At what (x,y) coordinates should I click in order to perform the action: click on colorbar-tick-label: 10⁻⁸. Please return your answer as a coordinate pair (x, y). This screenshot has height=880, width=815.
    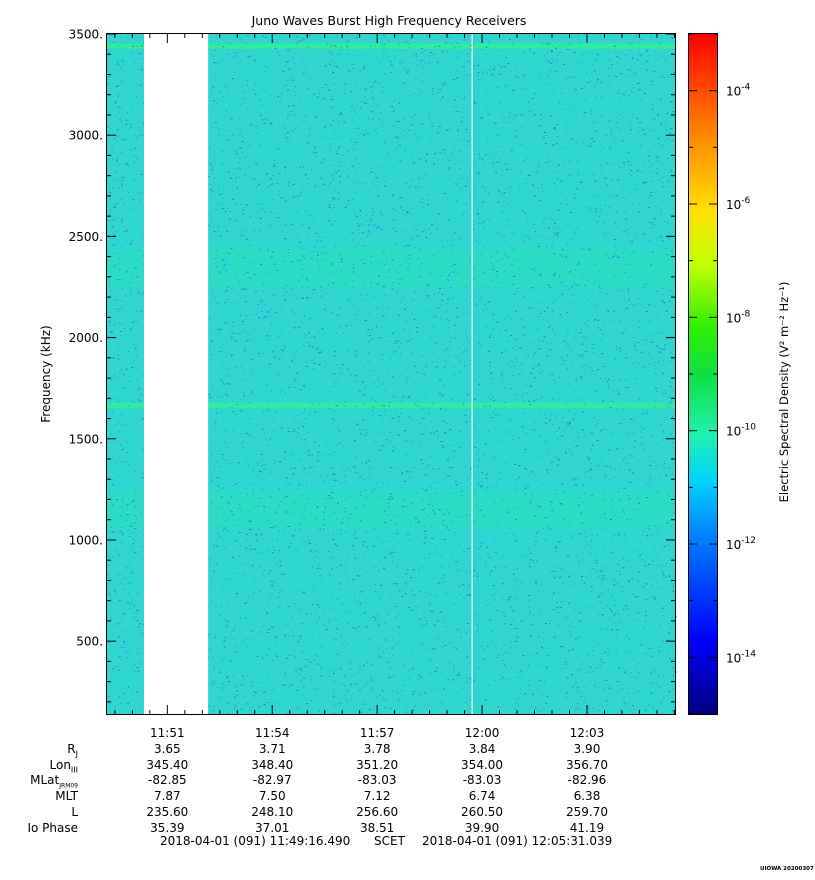
    Looking at the image, I should click on (738, 317).